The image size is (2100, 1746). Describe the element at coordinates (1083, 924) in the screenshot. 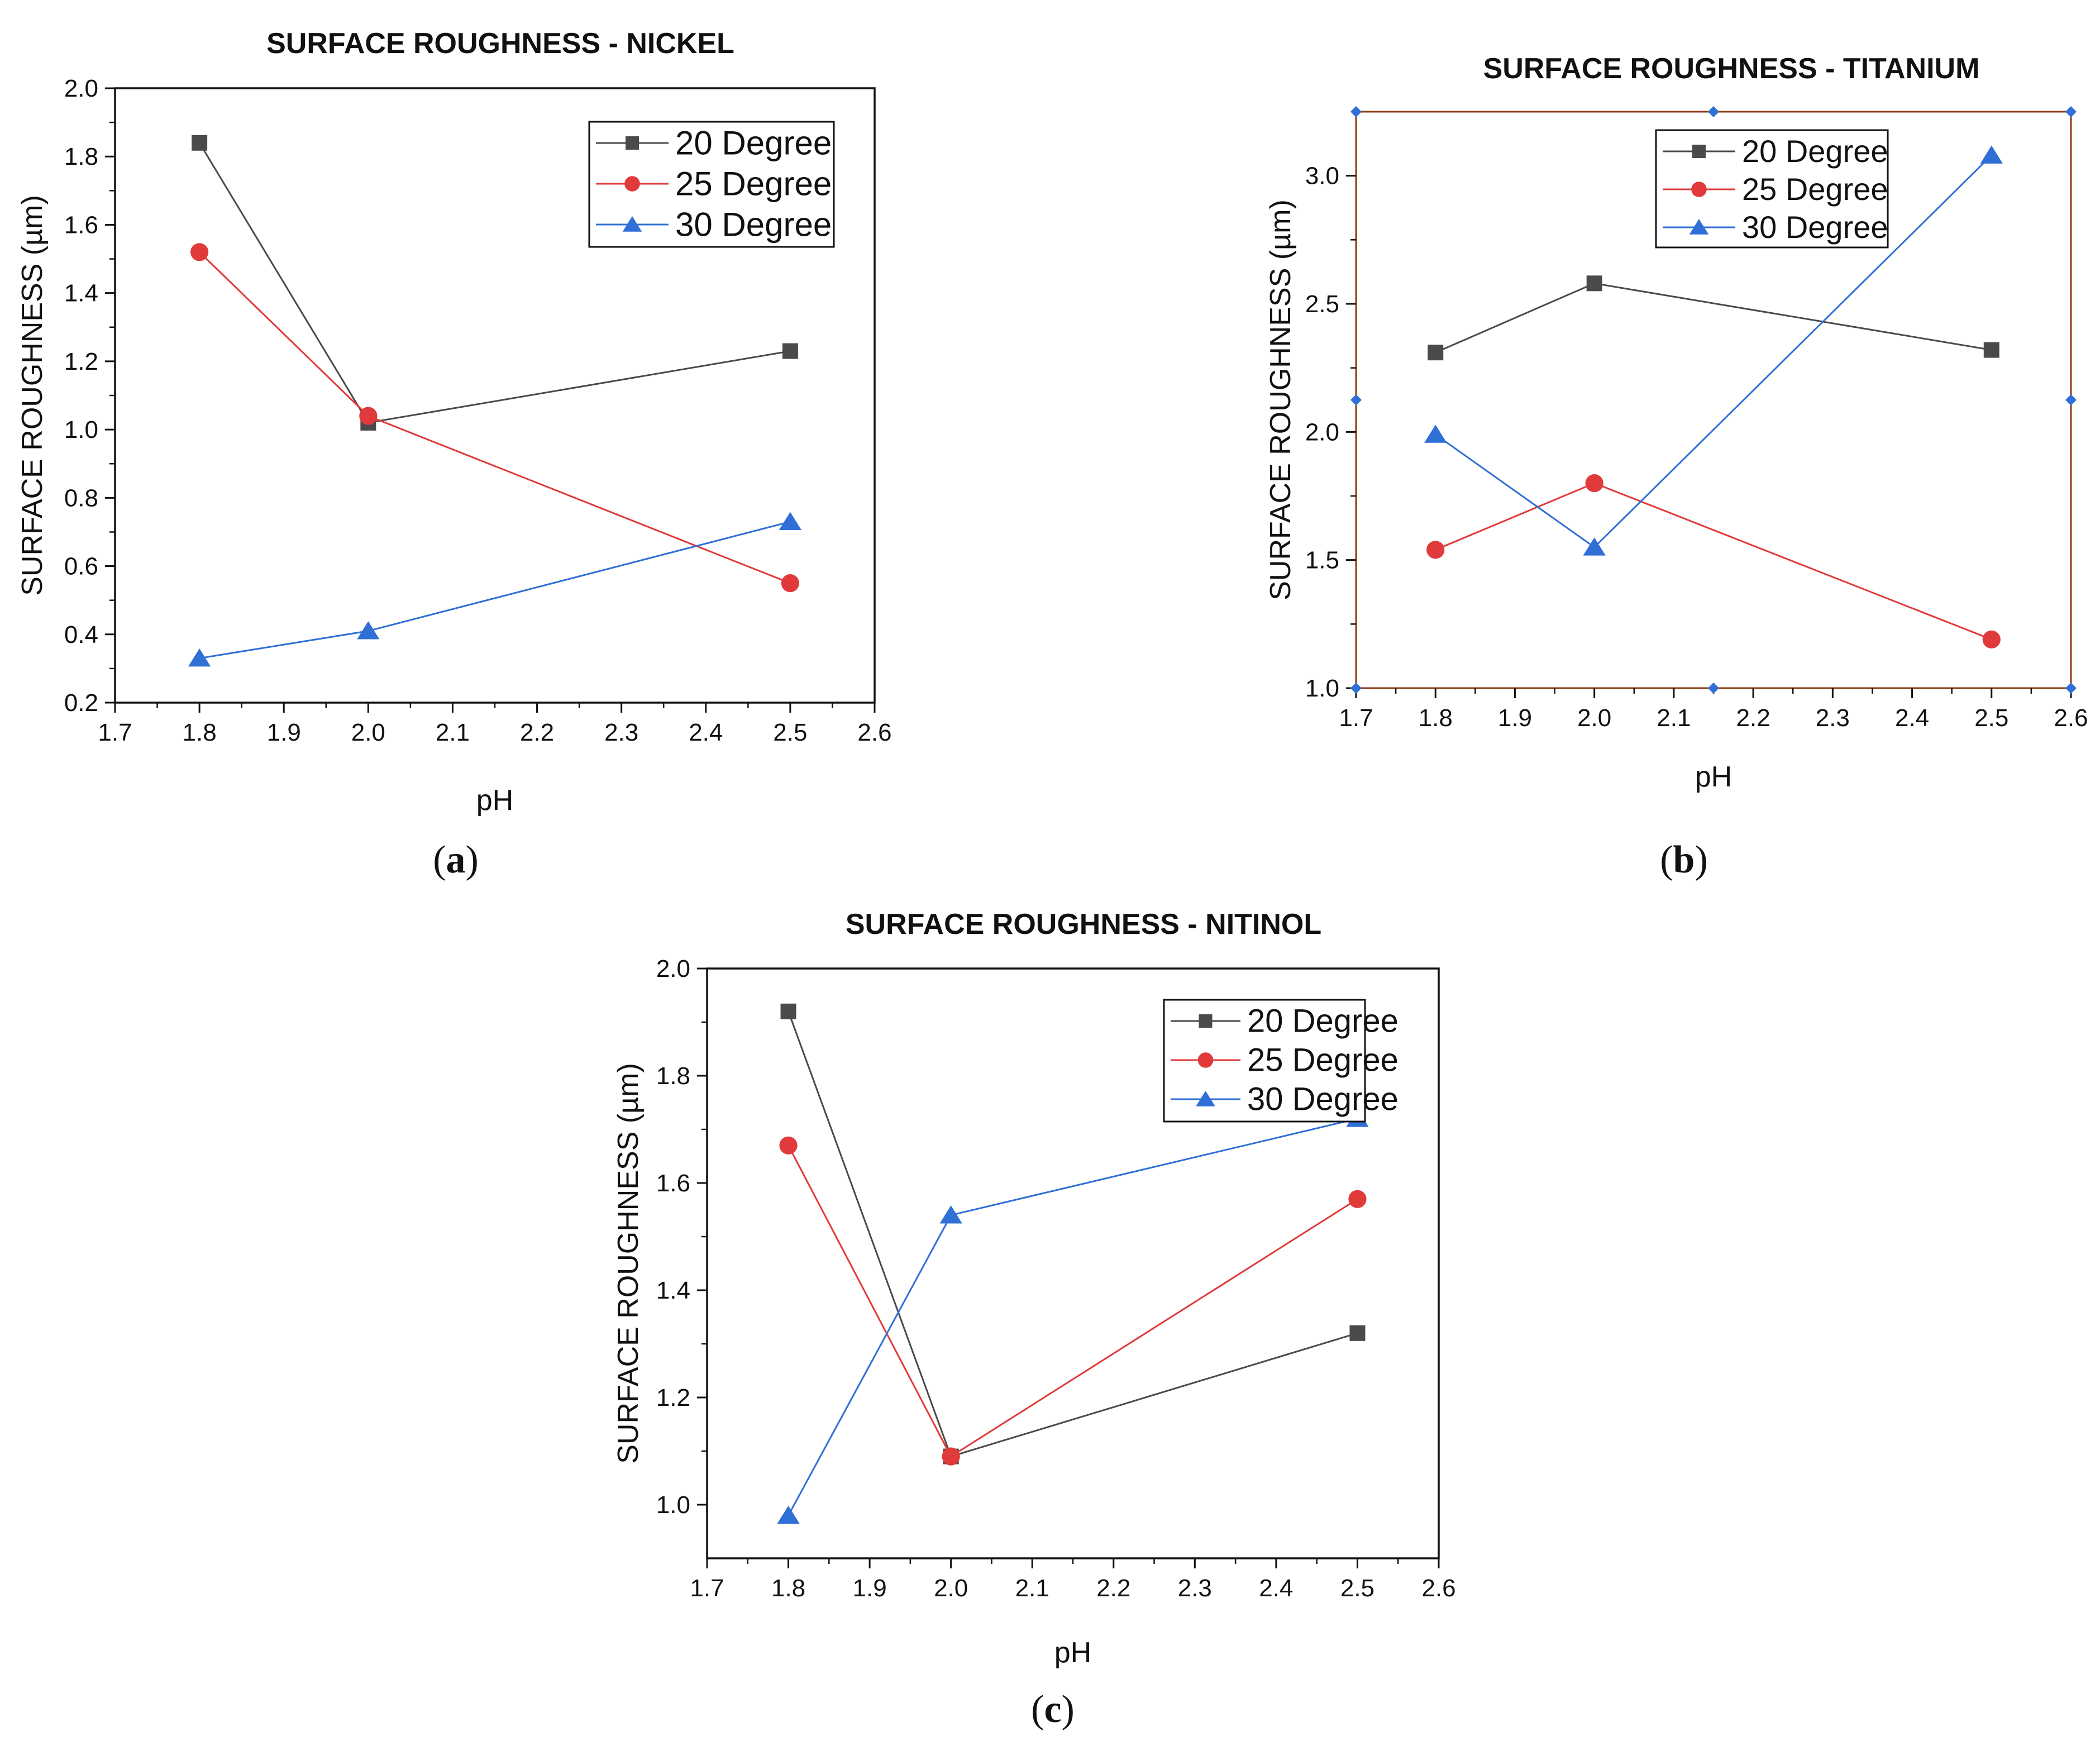

I see `chart-title: SURFACE ROUGHNESS - NITINOL` at that location.